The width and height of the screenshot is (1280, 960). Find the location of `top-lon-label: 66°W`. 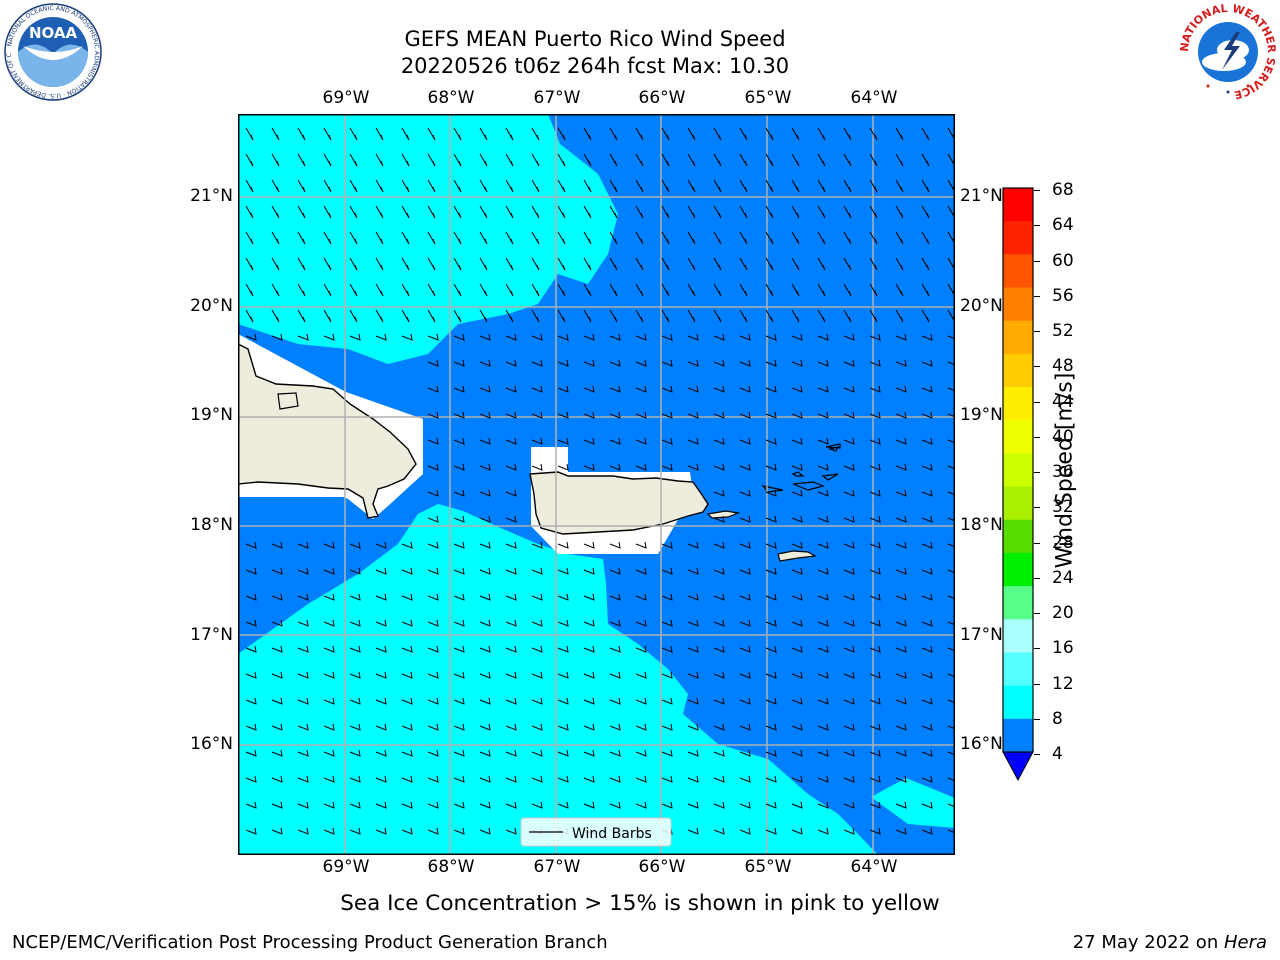

top-lon-label: 66°W is located at coordinates (662, 98).